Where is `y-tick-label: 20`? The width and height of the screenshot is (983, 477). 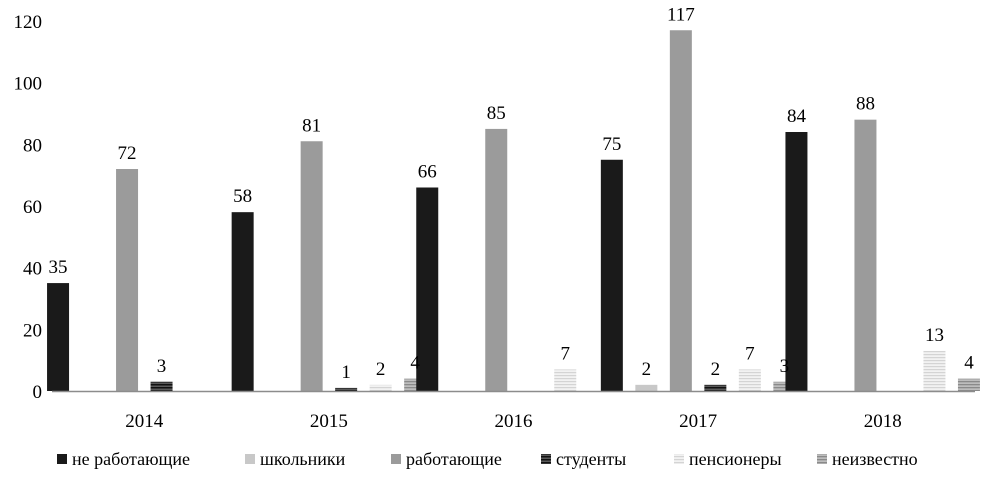
y-tick-label: 20 is located at coordinates (32, 330).